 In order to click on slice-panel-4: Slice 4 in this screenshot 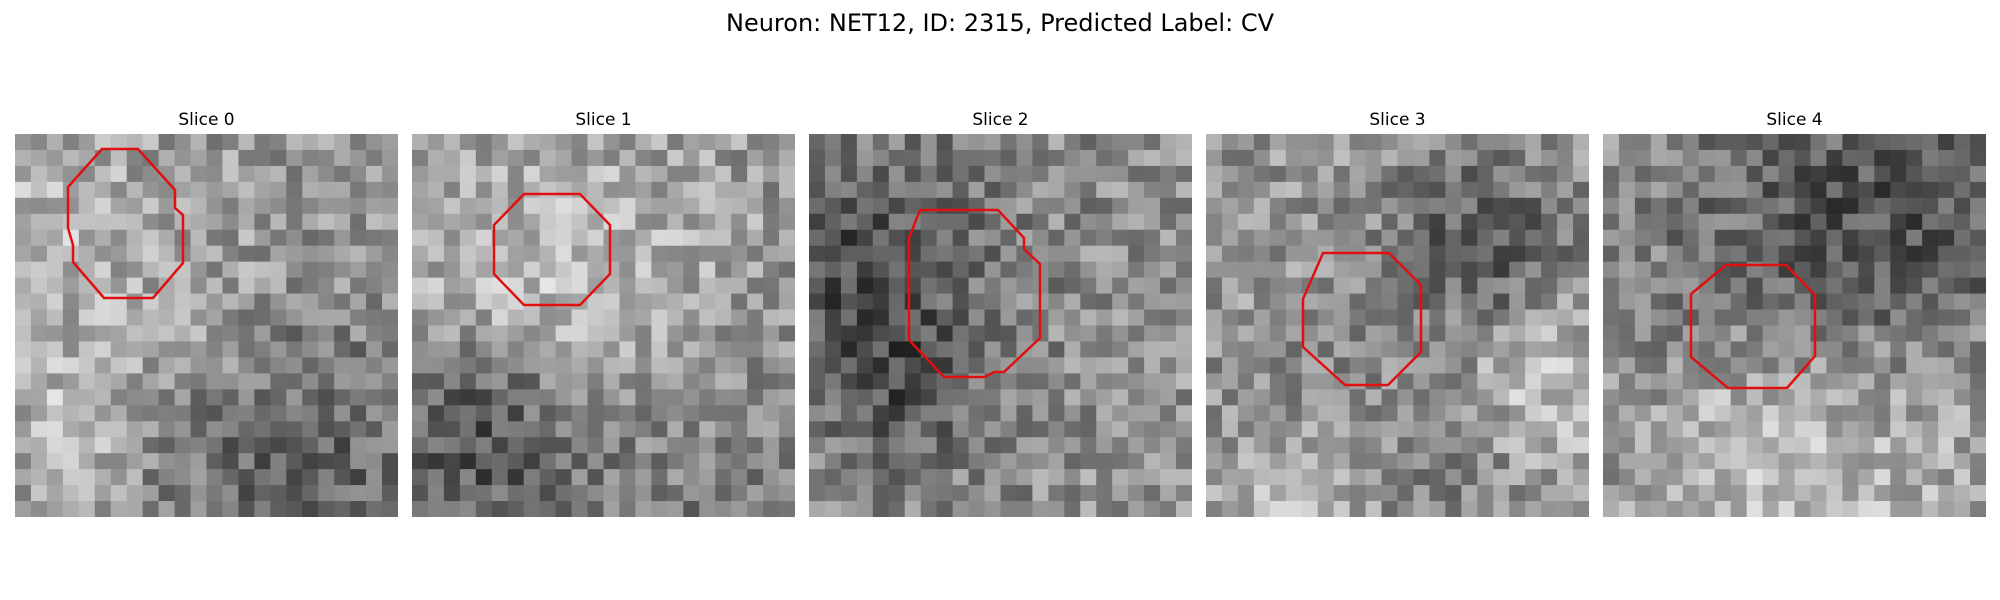, I will do `click(1794, 312)`.